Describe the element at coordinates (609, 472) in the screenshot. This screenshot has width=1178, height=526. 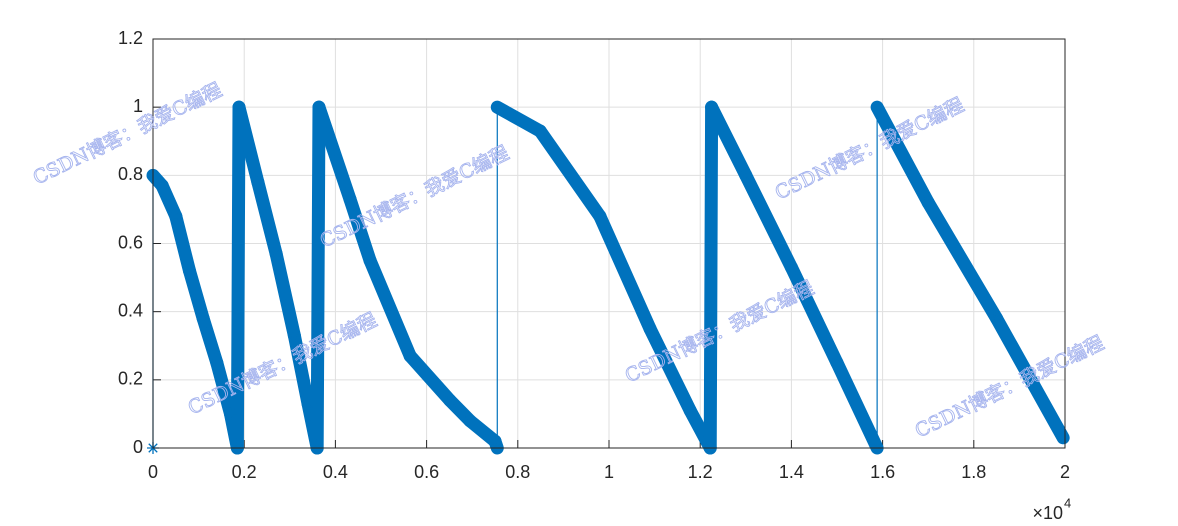
I see `x-tick-label: 1` at that location.